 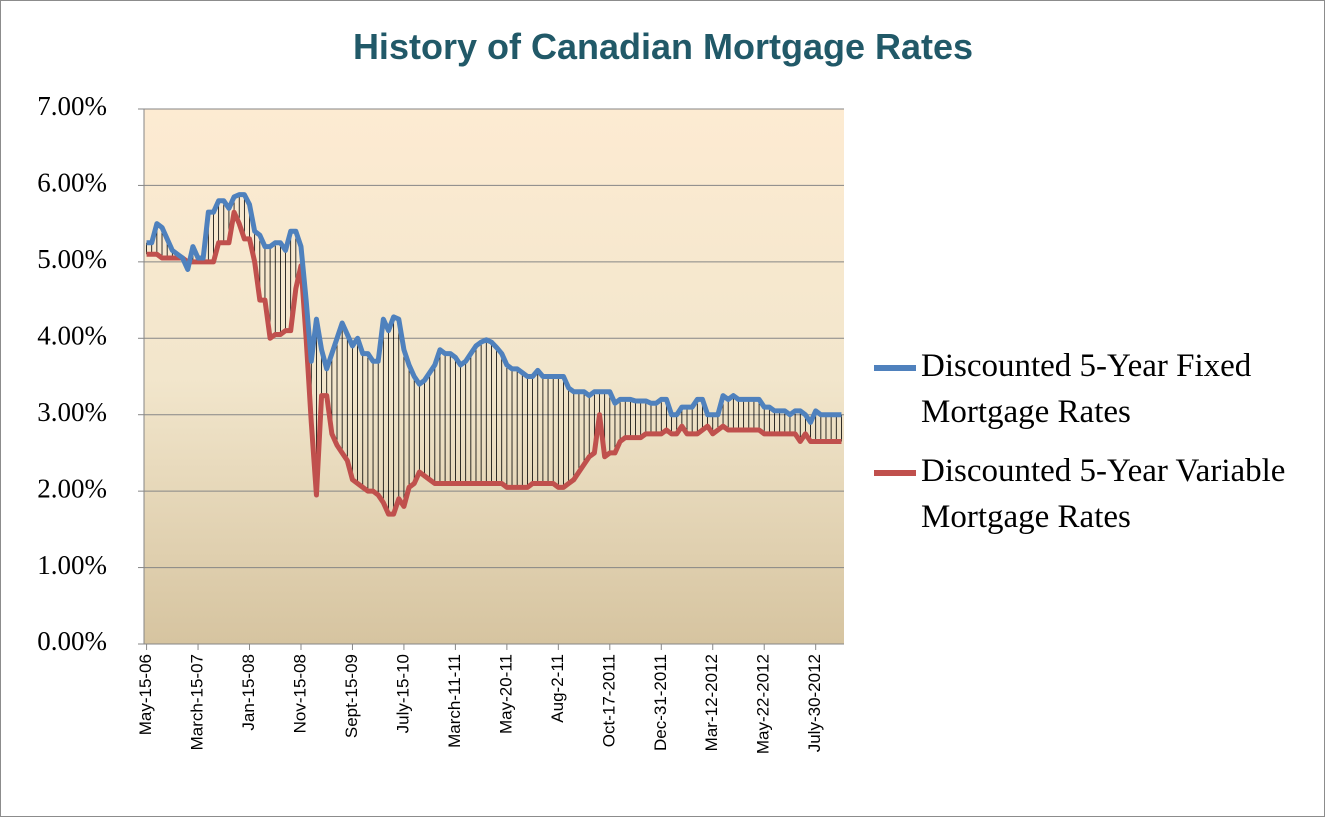 What do you see at coordinates (72, 412) in the screenshot?
I see `y-tick-label: 3.00%` at bounding box center [72, 412].